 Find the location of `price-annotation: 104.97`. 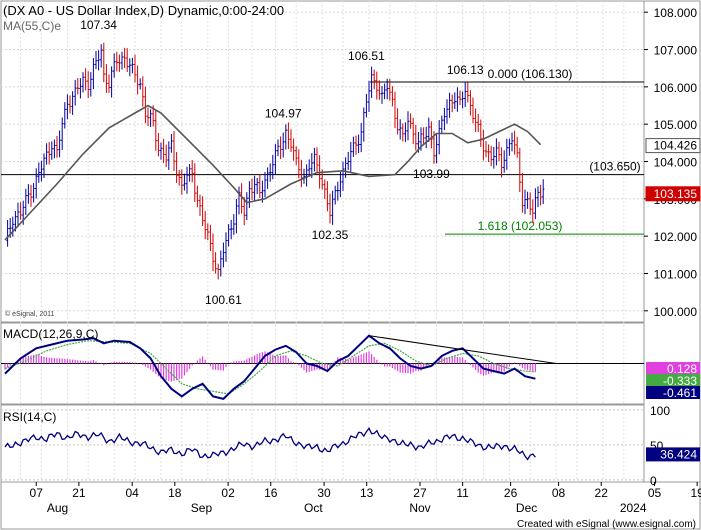

price-annotation: 104.97 is located at coordinates (283, 113).